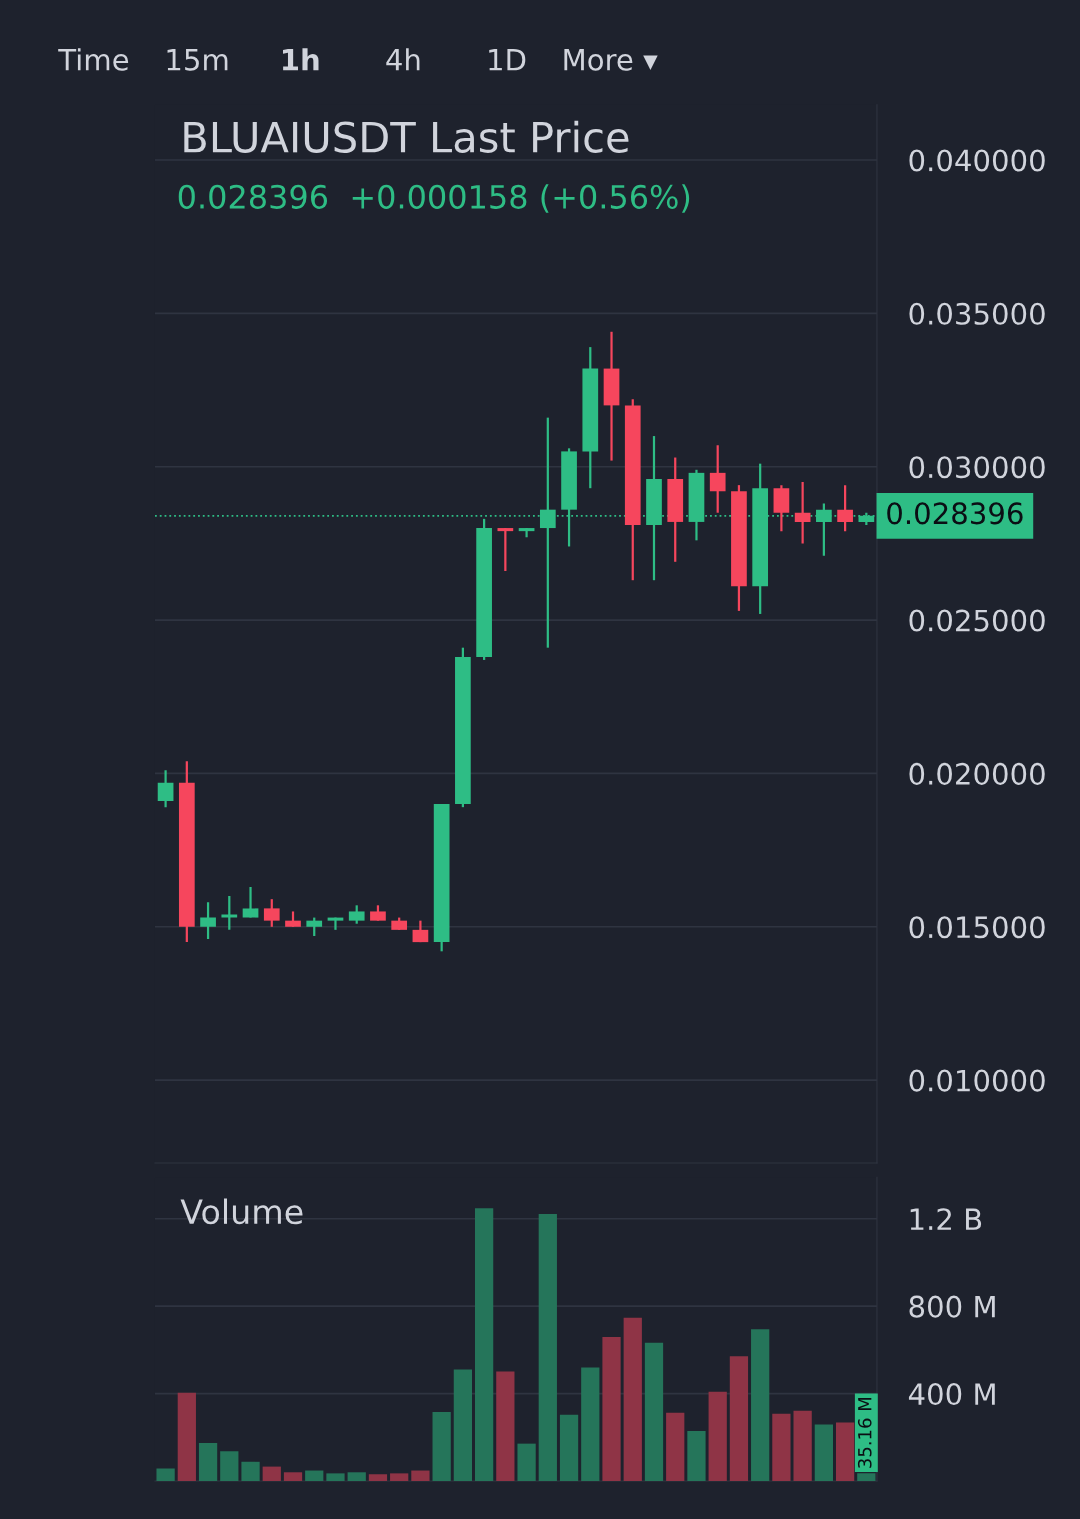 This screenshot has height=1519, width=1080. What do you see at coordinates (951, 1394) in the screenshot?
I see `y-tick-label: 400 M` at bounding box center [951, 1394].